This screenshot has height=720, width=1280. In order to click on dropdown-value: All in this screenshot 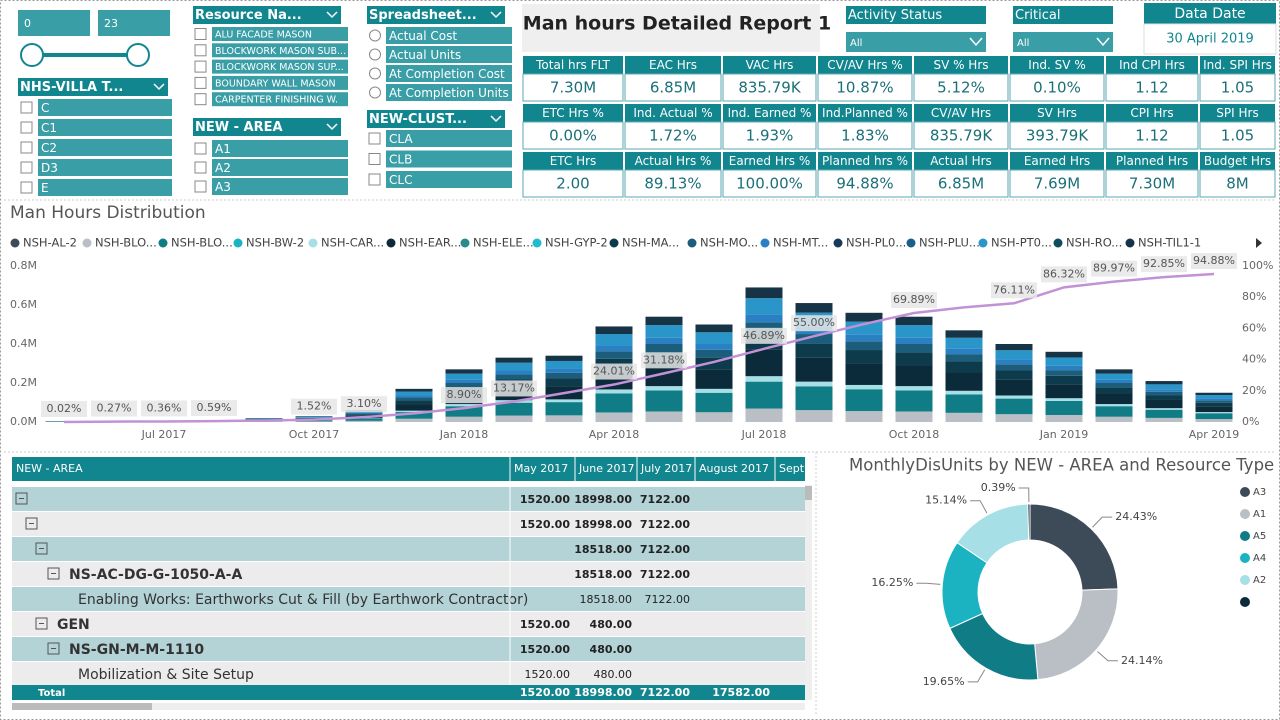, I will do `click(1023, 43)`.